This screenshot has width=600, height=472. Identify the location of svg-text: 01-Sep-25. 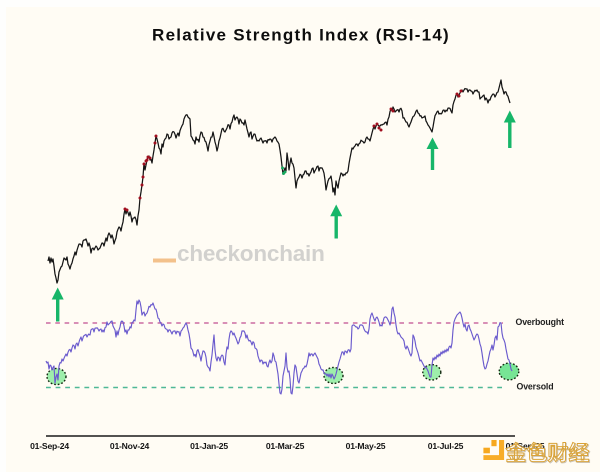
(525, 446).